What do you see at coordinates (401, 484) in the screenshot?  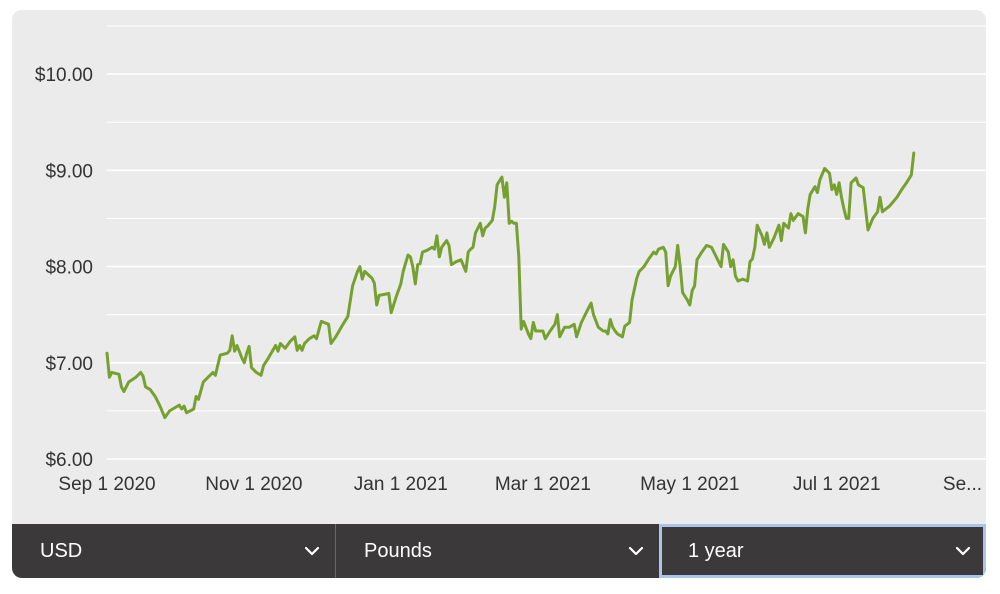 I see `x-tick-label: Jan 1 2021` at bounding box center [401, 484].